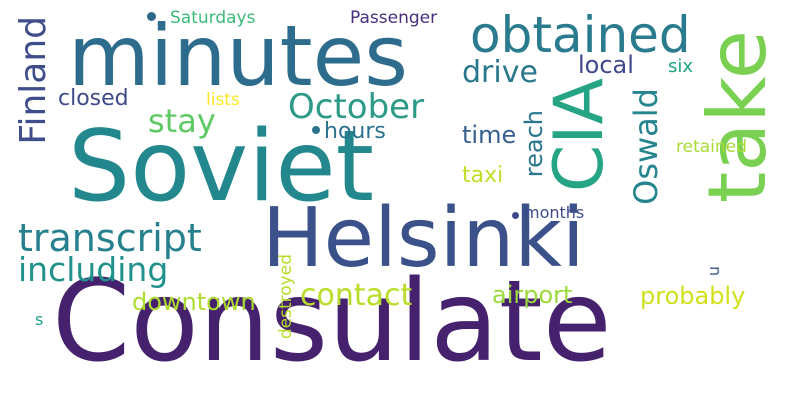  I want to click on word-probably: probably, so click(693, 296).